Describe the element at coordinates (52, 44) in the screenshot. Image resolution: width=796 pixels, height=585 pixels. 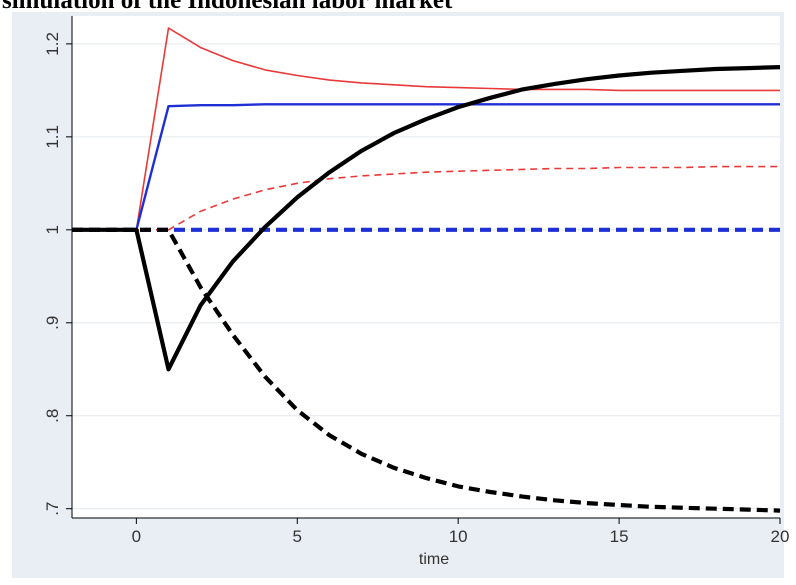
I see `y-tick-label-5: 1.2` at that location.